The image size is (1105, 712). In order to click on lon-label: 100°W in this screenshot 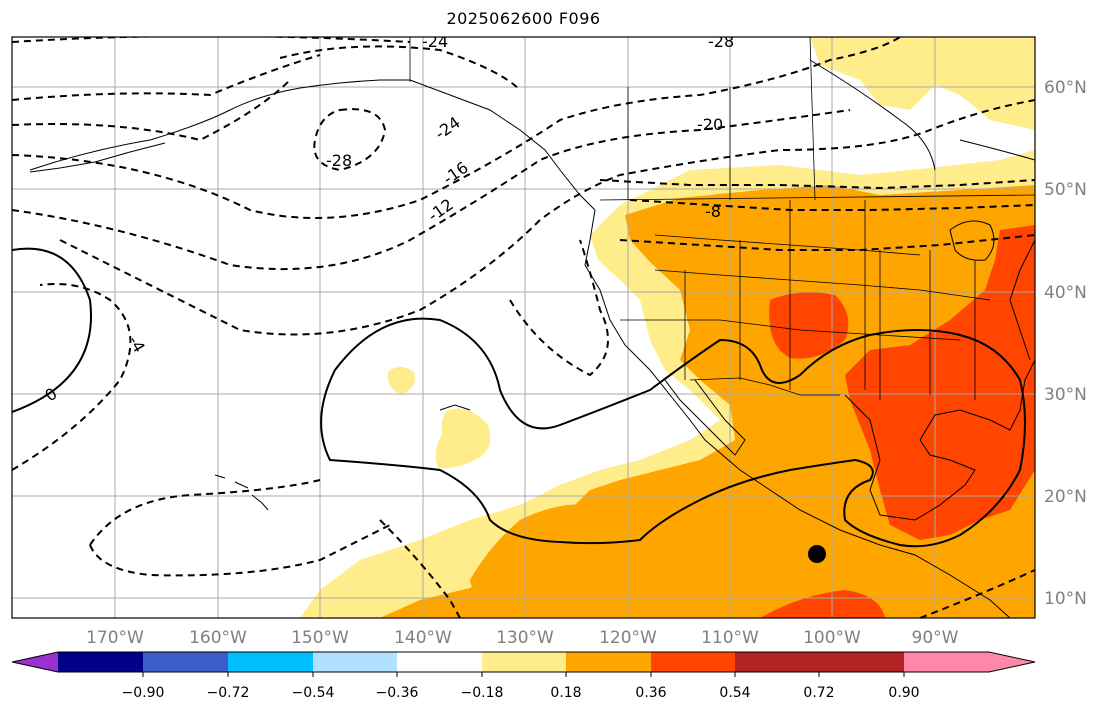, I will do `click(832, 638)`.